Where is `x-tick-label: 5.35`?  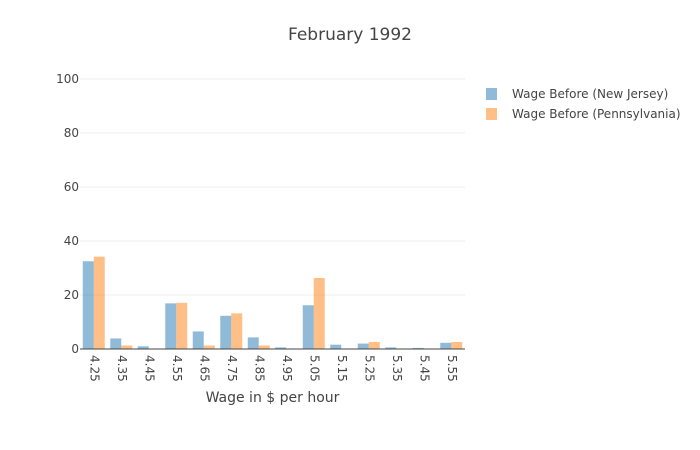 x-tick-label: 5.35 is located at coordinates (397, 368).